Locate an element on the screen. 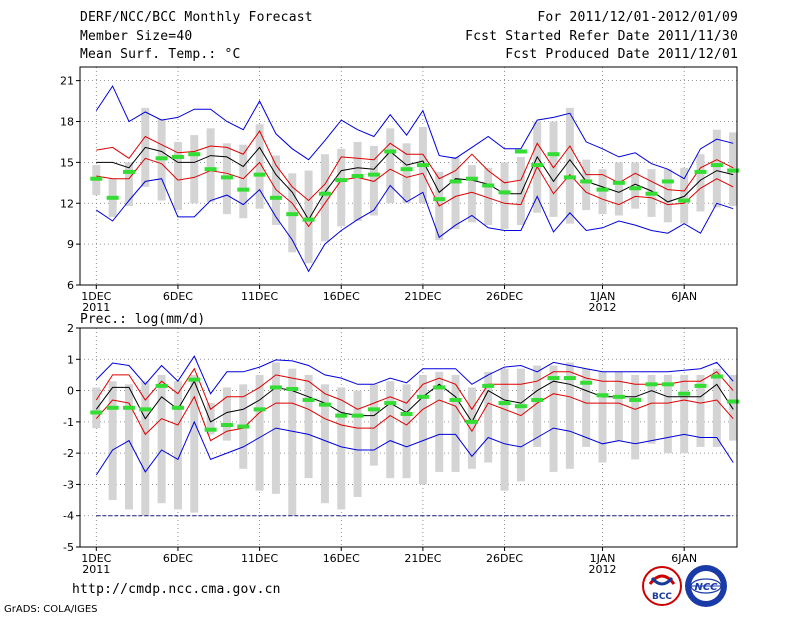  footer-url: http://cmdp.ncc.cma.gov.cn is located at coordinates (176, 589).